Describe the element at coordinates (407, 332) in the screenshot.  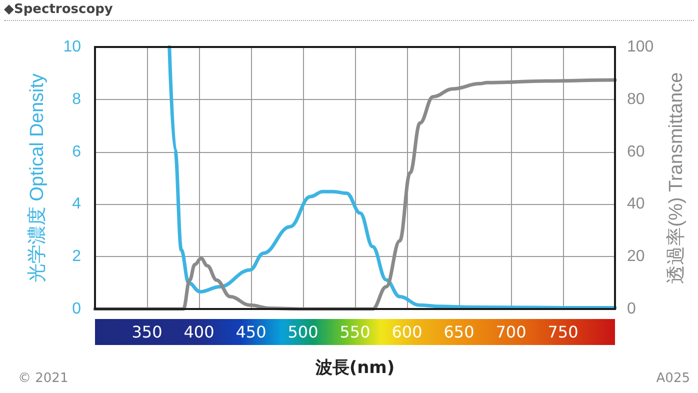
I see `x-tick-label: 600` at that location.